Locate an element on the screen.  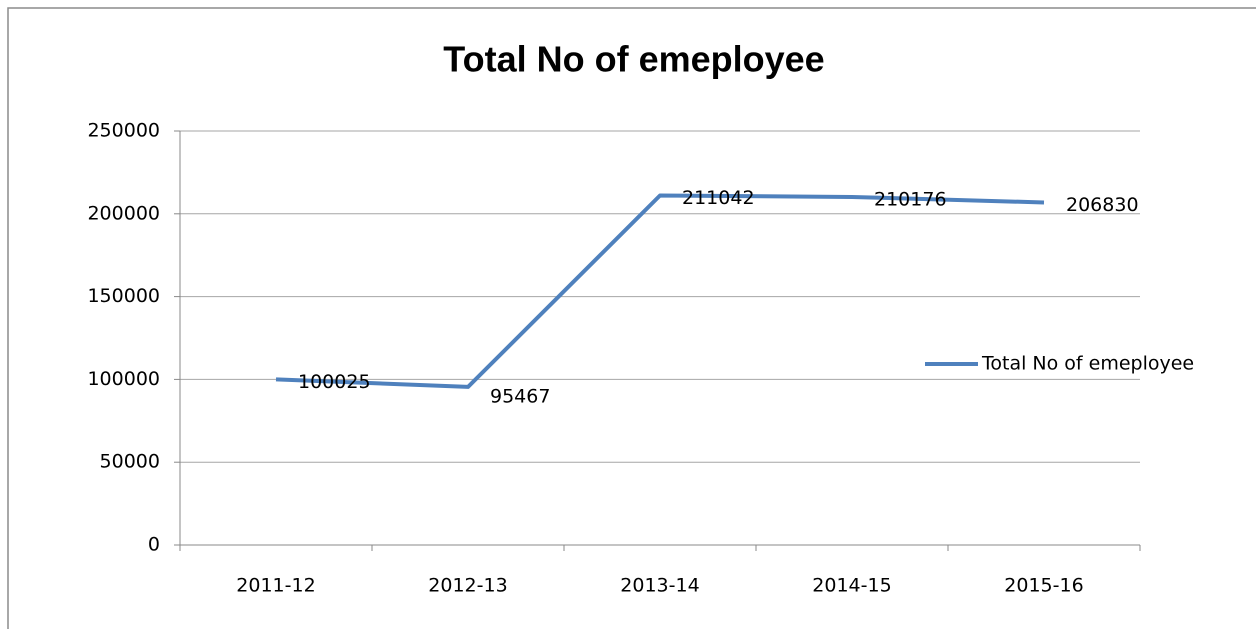
data-label: 210176 is located at coordinates (910, 199).